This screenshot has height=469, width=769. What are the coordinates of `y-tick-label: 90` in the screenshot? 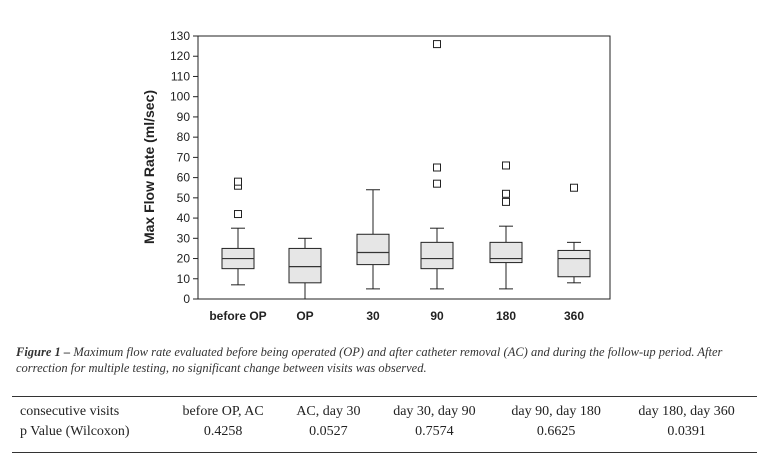 It's located at (184, 117).